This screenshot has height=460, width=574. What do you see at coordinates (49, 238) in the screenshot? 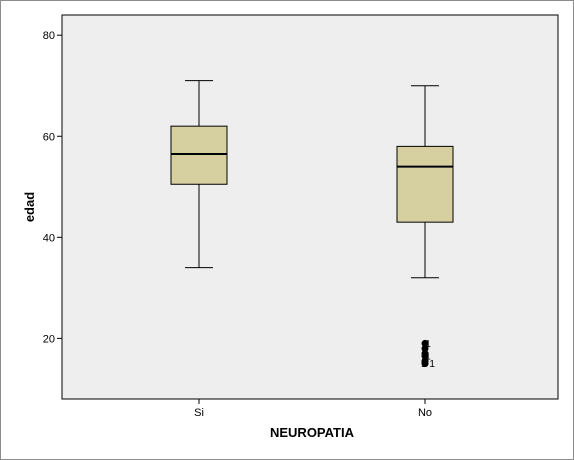
I see `y-tick-label: 40` at bounding box center [49, 238].